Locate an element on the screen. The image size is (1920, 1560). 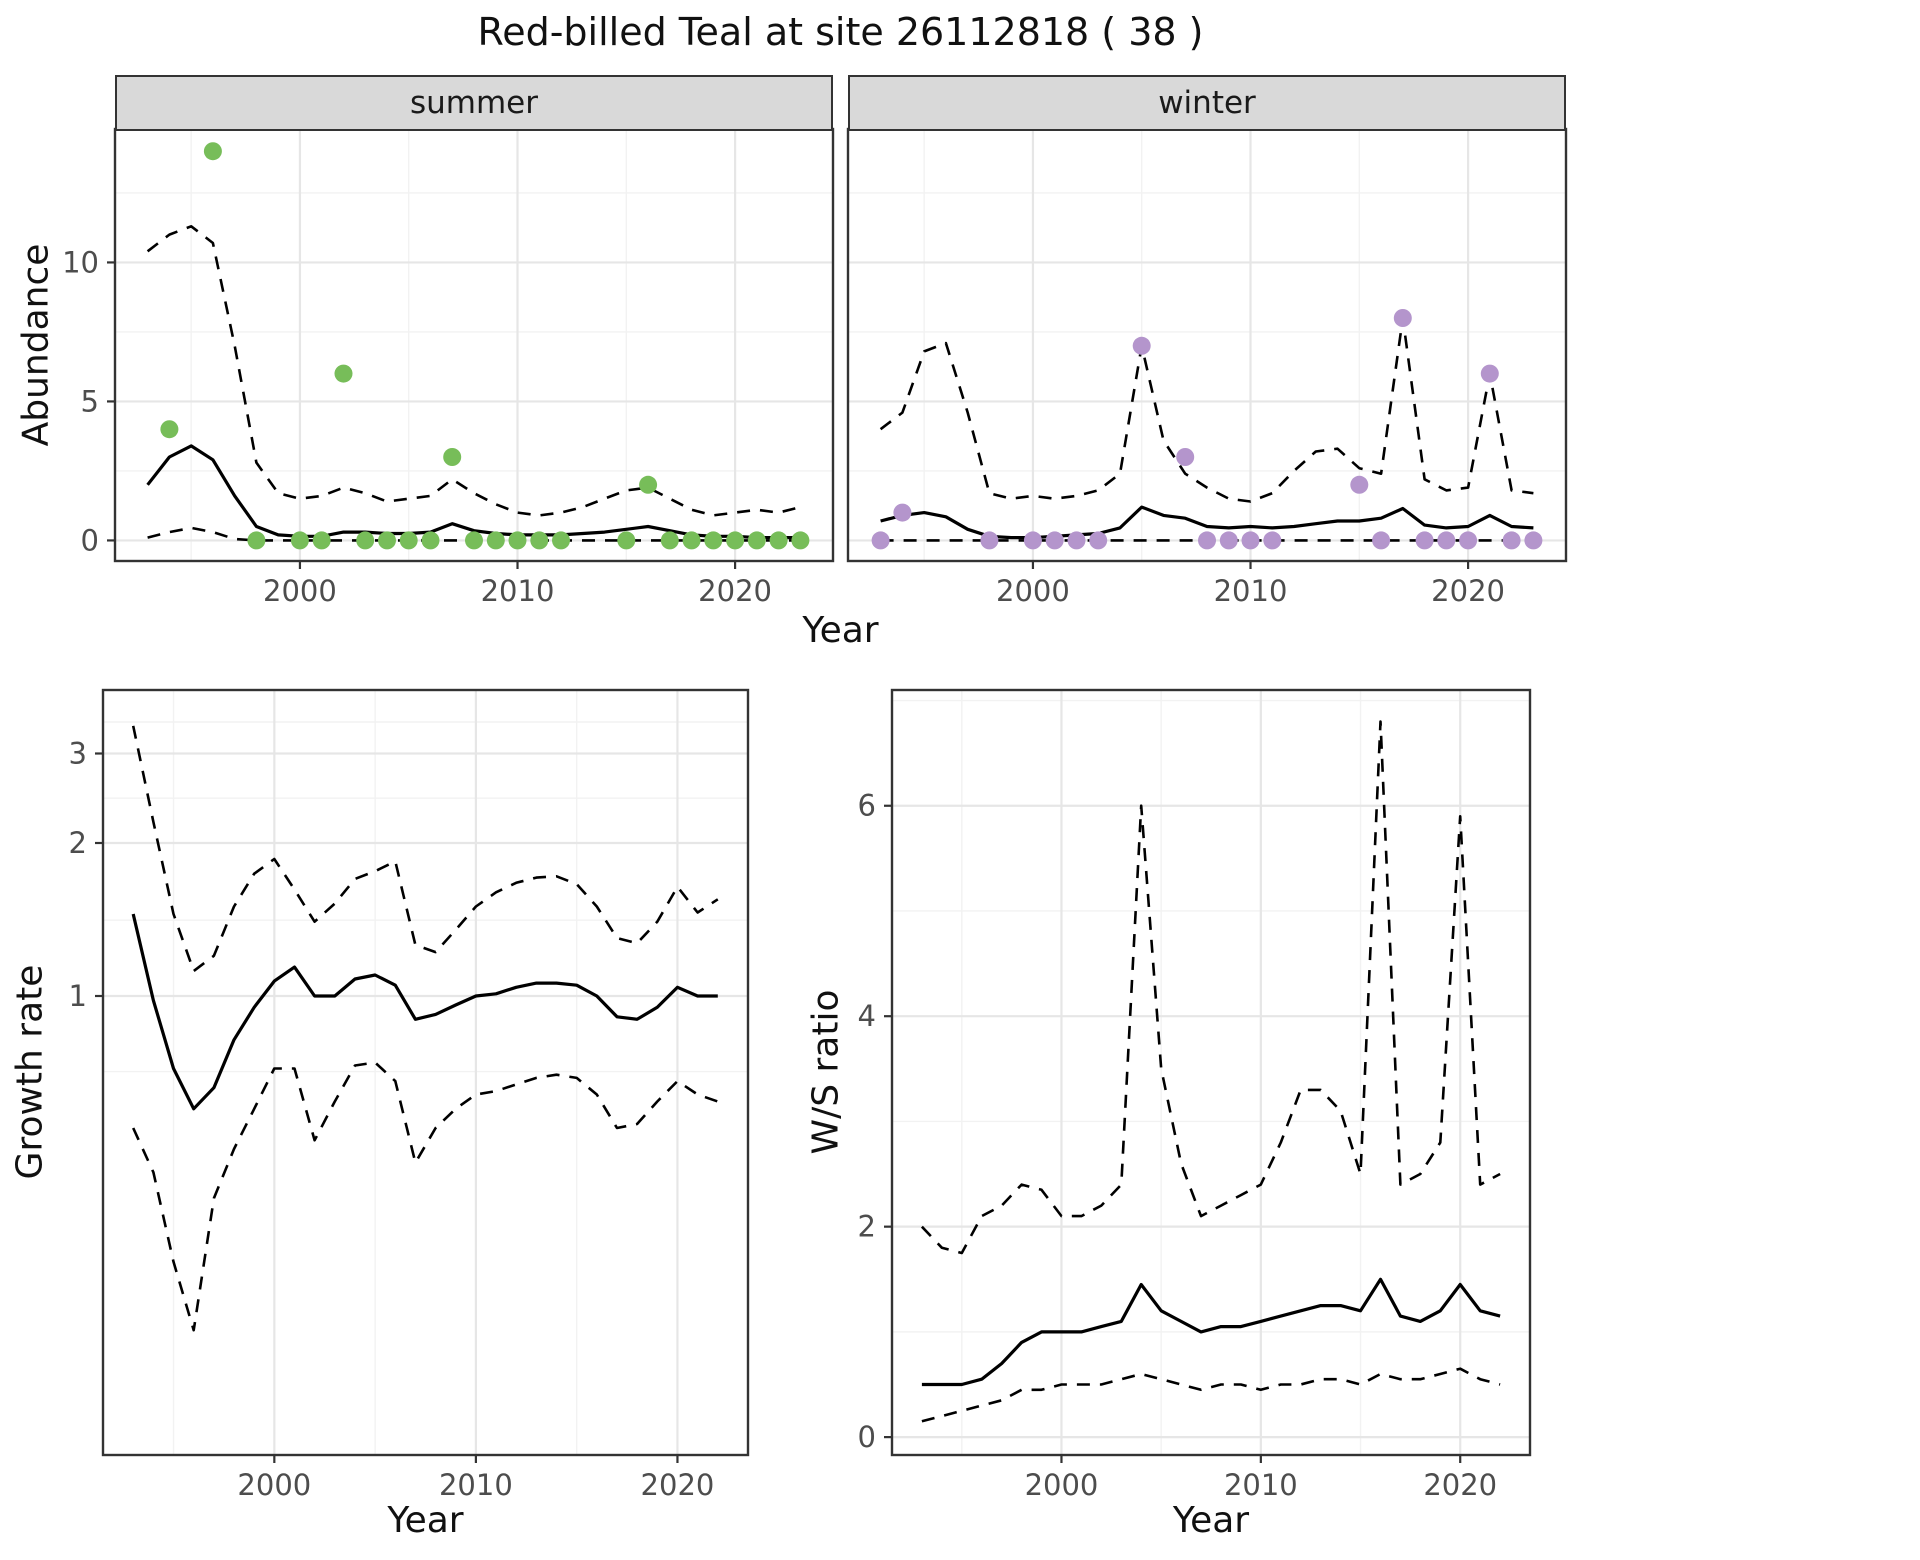
facet-strip-winter: winter is located at coordinates (1207, 103).